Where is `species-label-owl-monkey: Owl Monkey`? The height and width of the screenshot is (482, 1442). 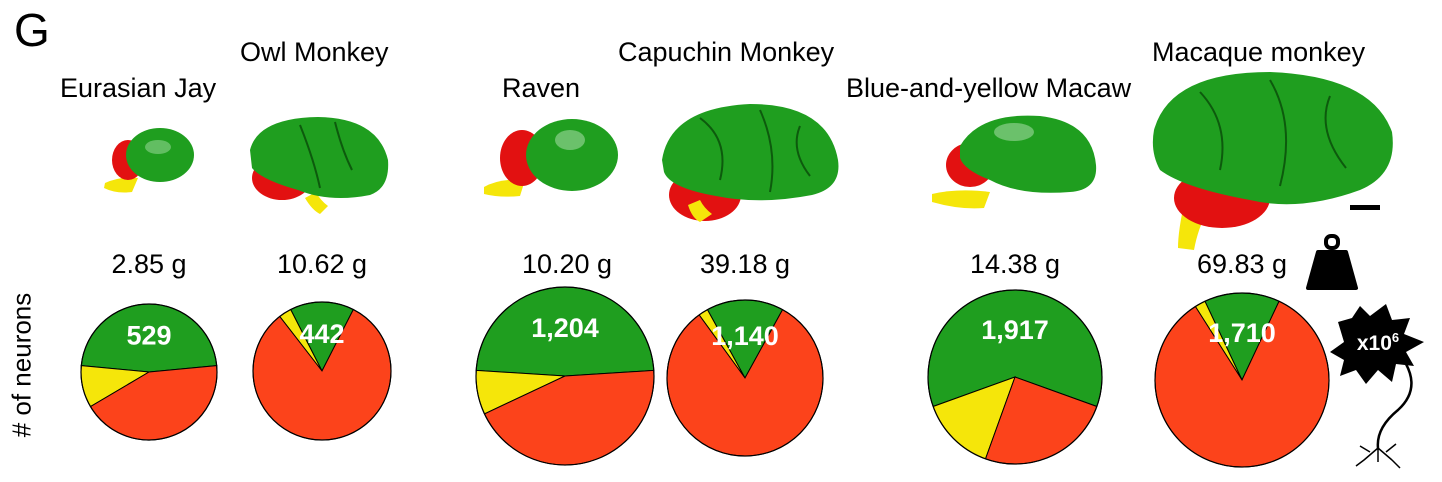 species-label-owl-monkey: Owl Monkey is located at coordinates (314, 52).